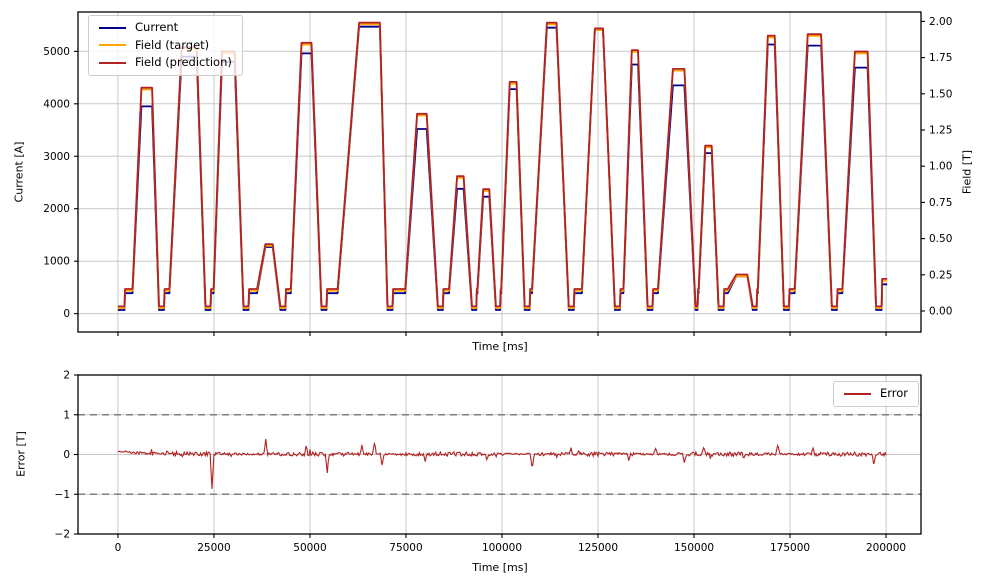 The width and height of the screenshot is (990, 585). Describe the element at coordinates (940, 22) in the screenshot. I see `top-right-tick-label: 2.00` at that location.